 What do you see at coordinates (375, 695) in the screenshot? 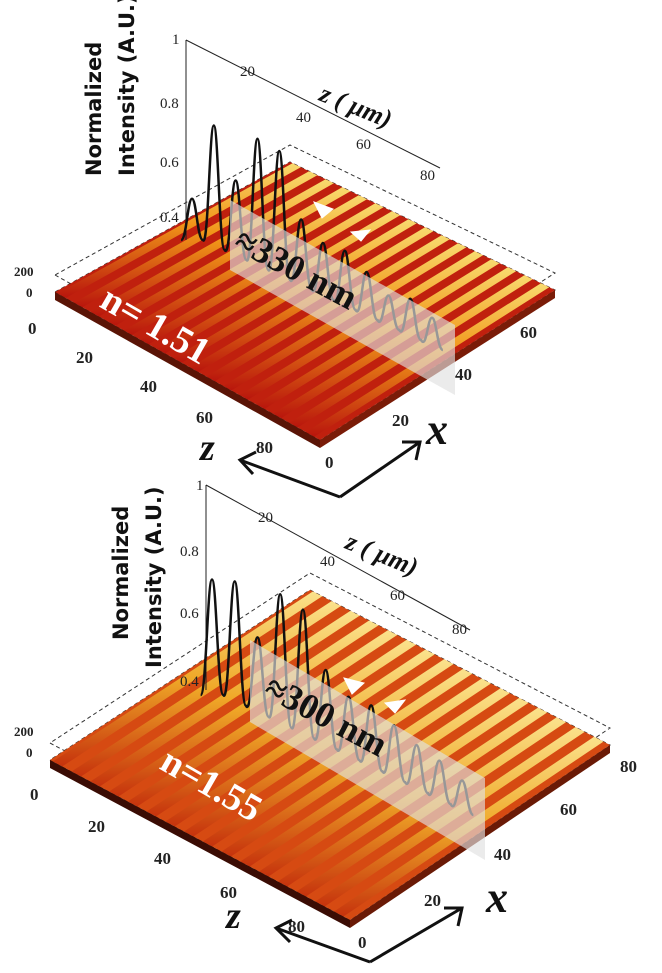
I see `bottom-arrows` at bounding box center [375, 695].